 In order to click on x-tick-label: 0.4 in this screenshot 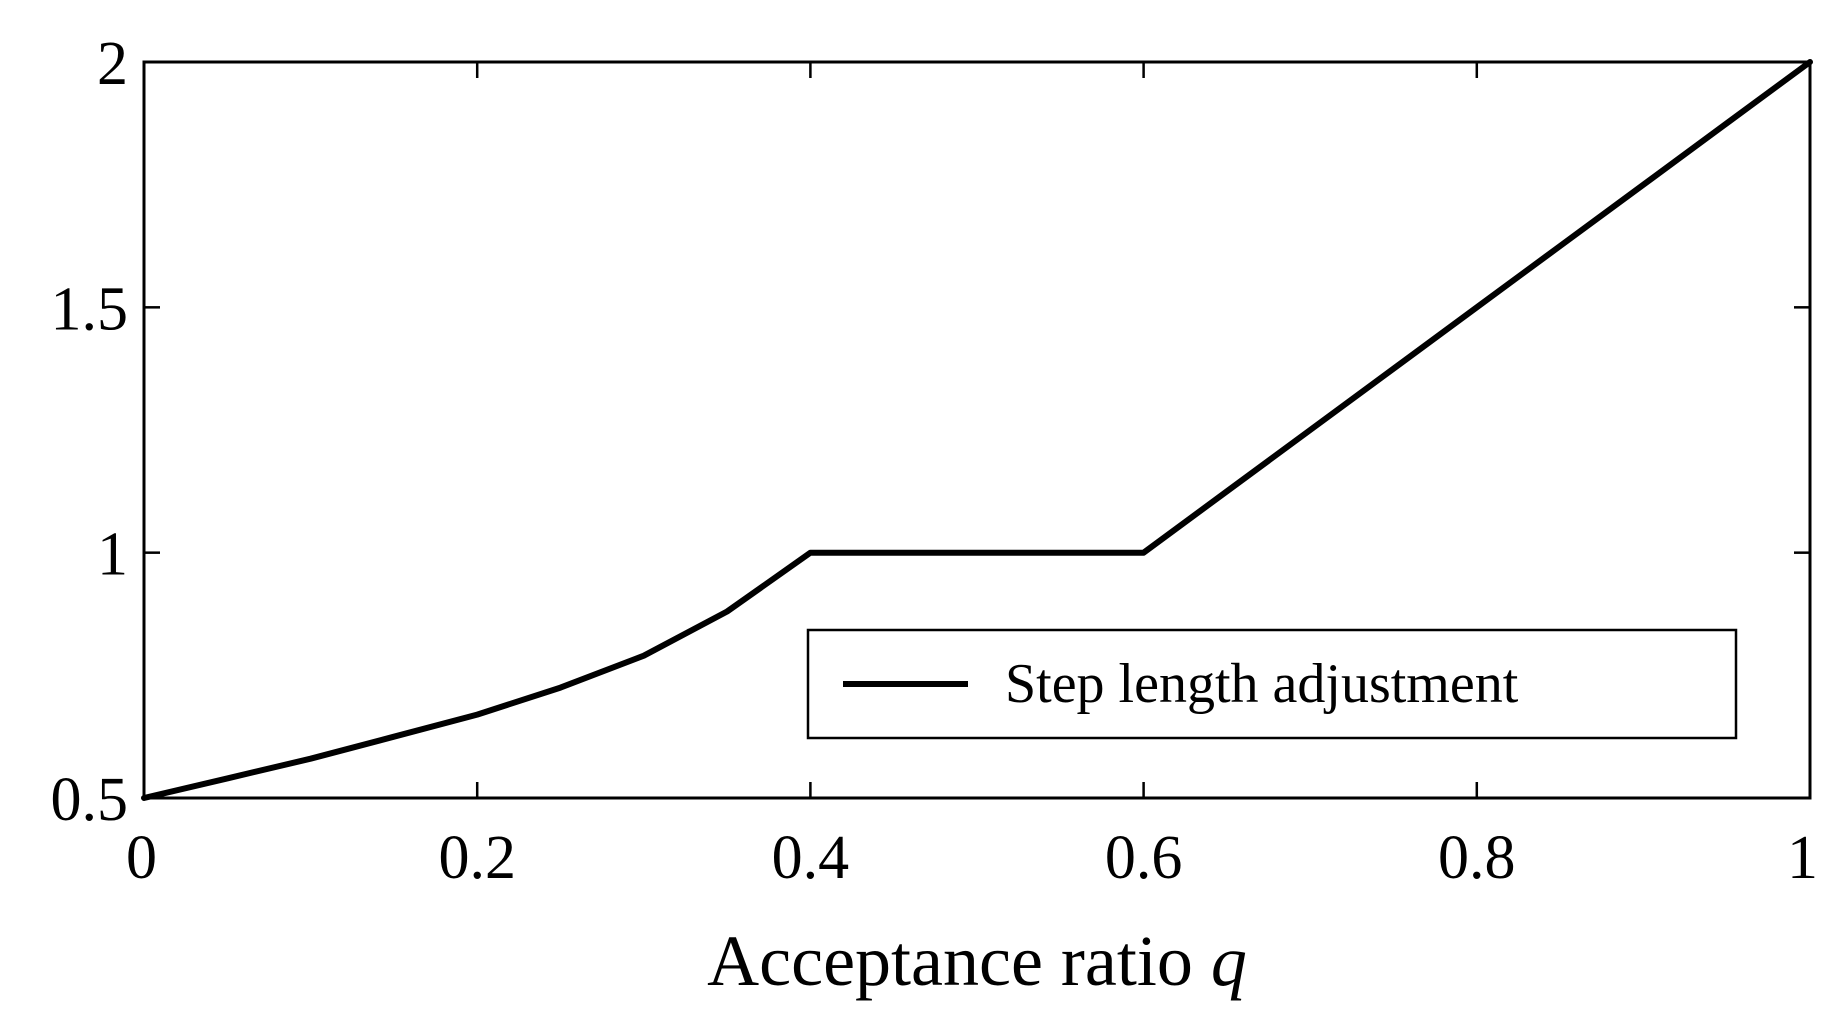, I will do `click(811, 858)`.